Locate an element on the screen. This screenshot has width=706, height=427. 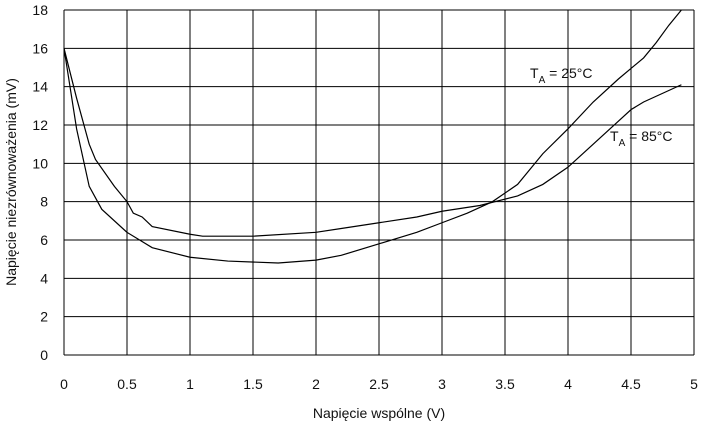
series-annotation: TA = 85°C is located at coordinates (641, 138).